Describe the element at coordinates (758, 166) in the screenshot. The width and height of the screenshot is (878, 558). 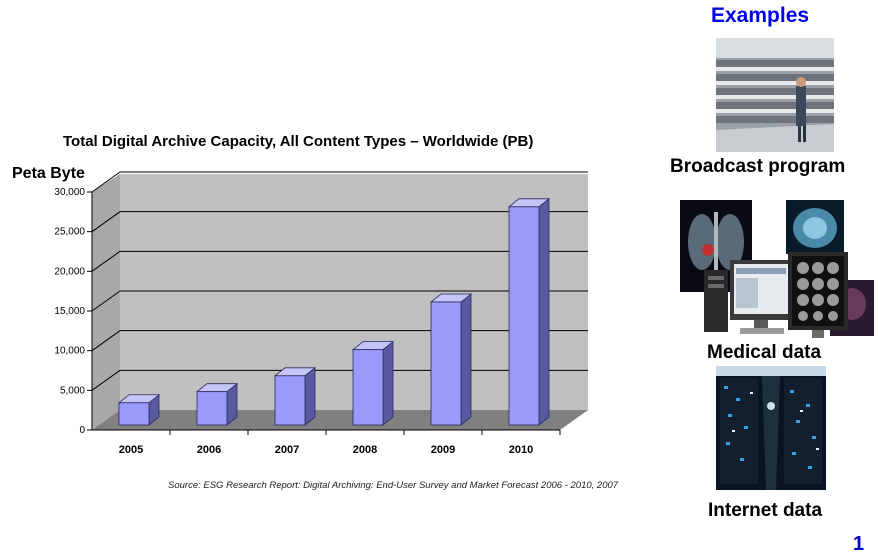
I see `example-label-broadcast: Broadcast program` at that location.